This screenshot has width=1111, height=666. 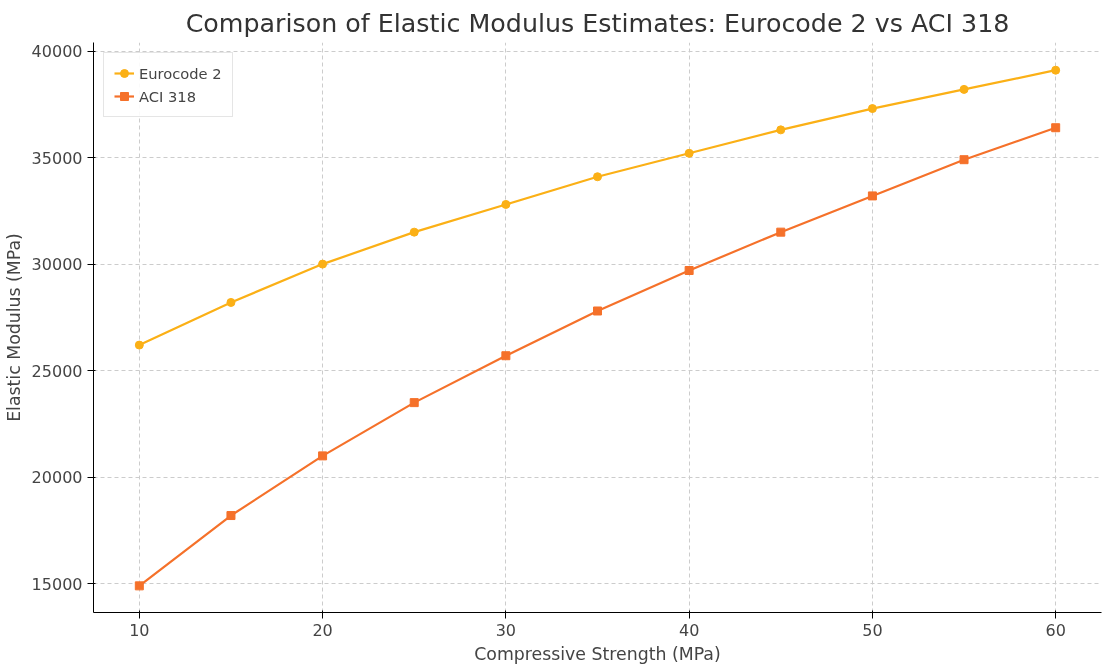 I want to click on y-tick-label: 30000, so click(x=57, y=265).